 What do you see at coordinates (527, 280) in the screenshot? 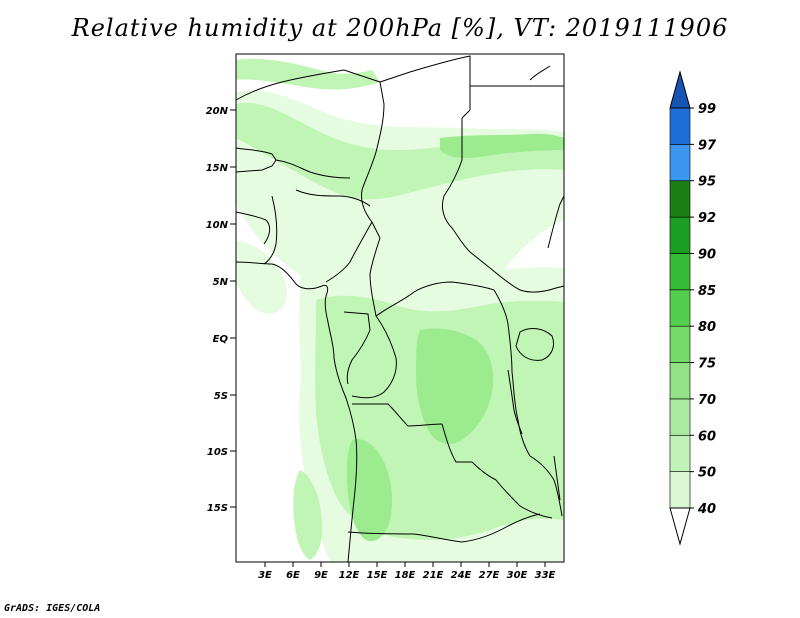
I see `border-sudan-south` at bounding box center [527, 280].